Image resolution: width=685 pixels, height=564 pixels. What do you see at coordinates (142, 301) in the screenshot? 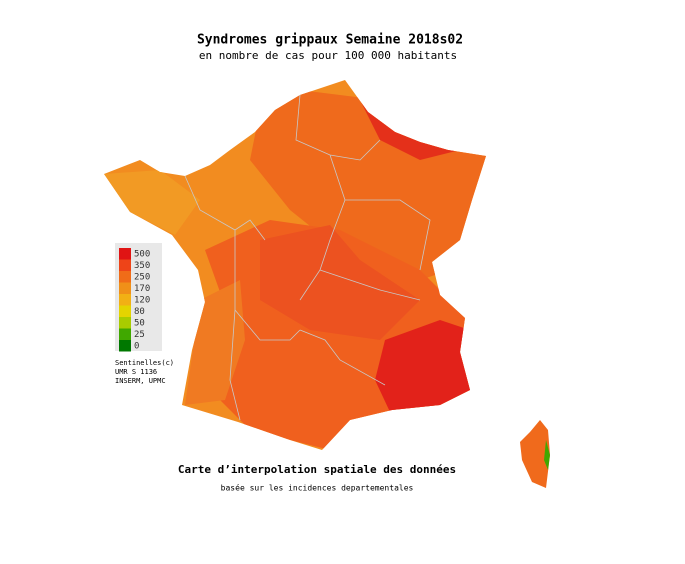
I see `legend-label: 120` at bounding box center [142, 301].